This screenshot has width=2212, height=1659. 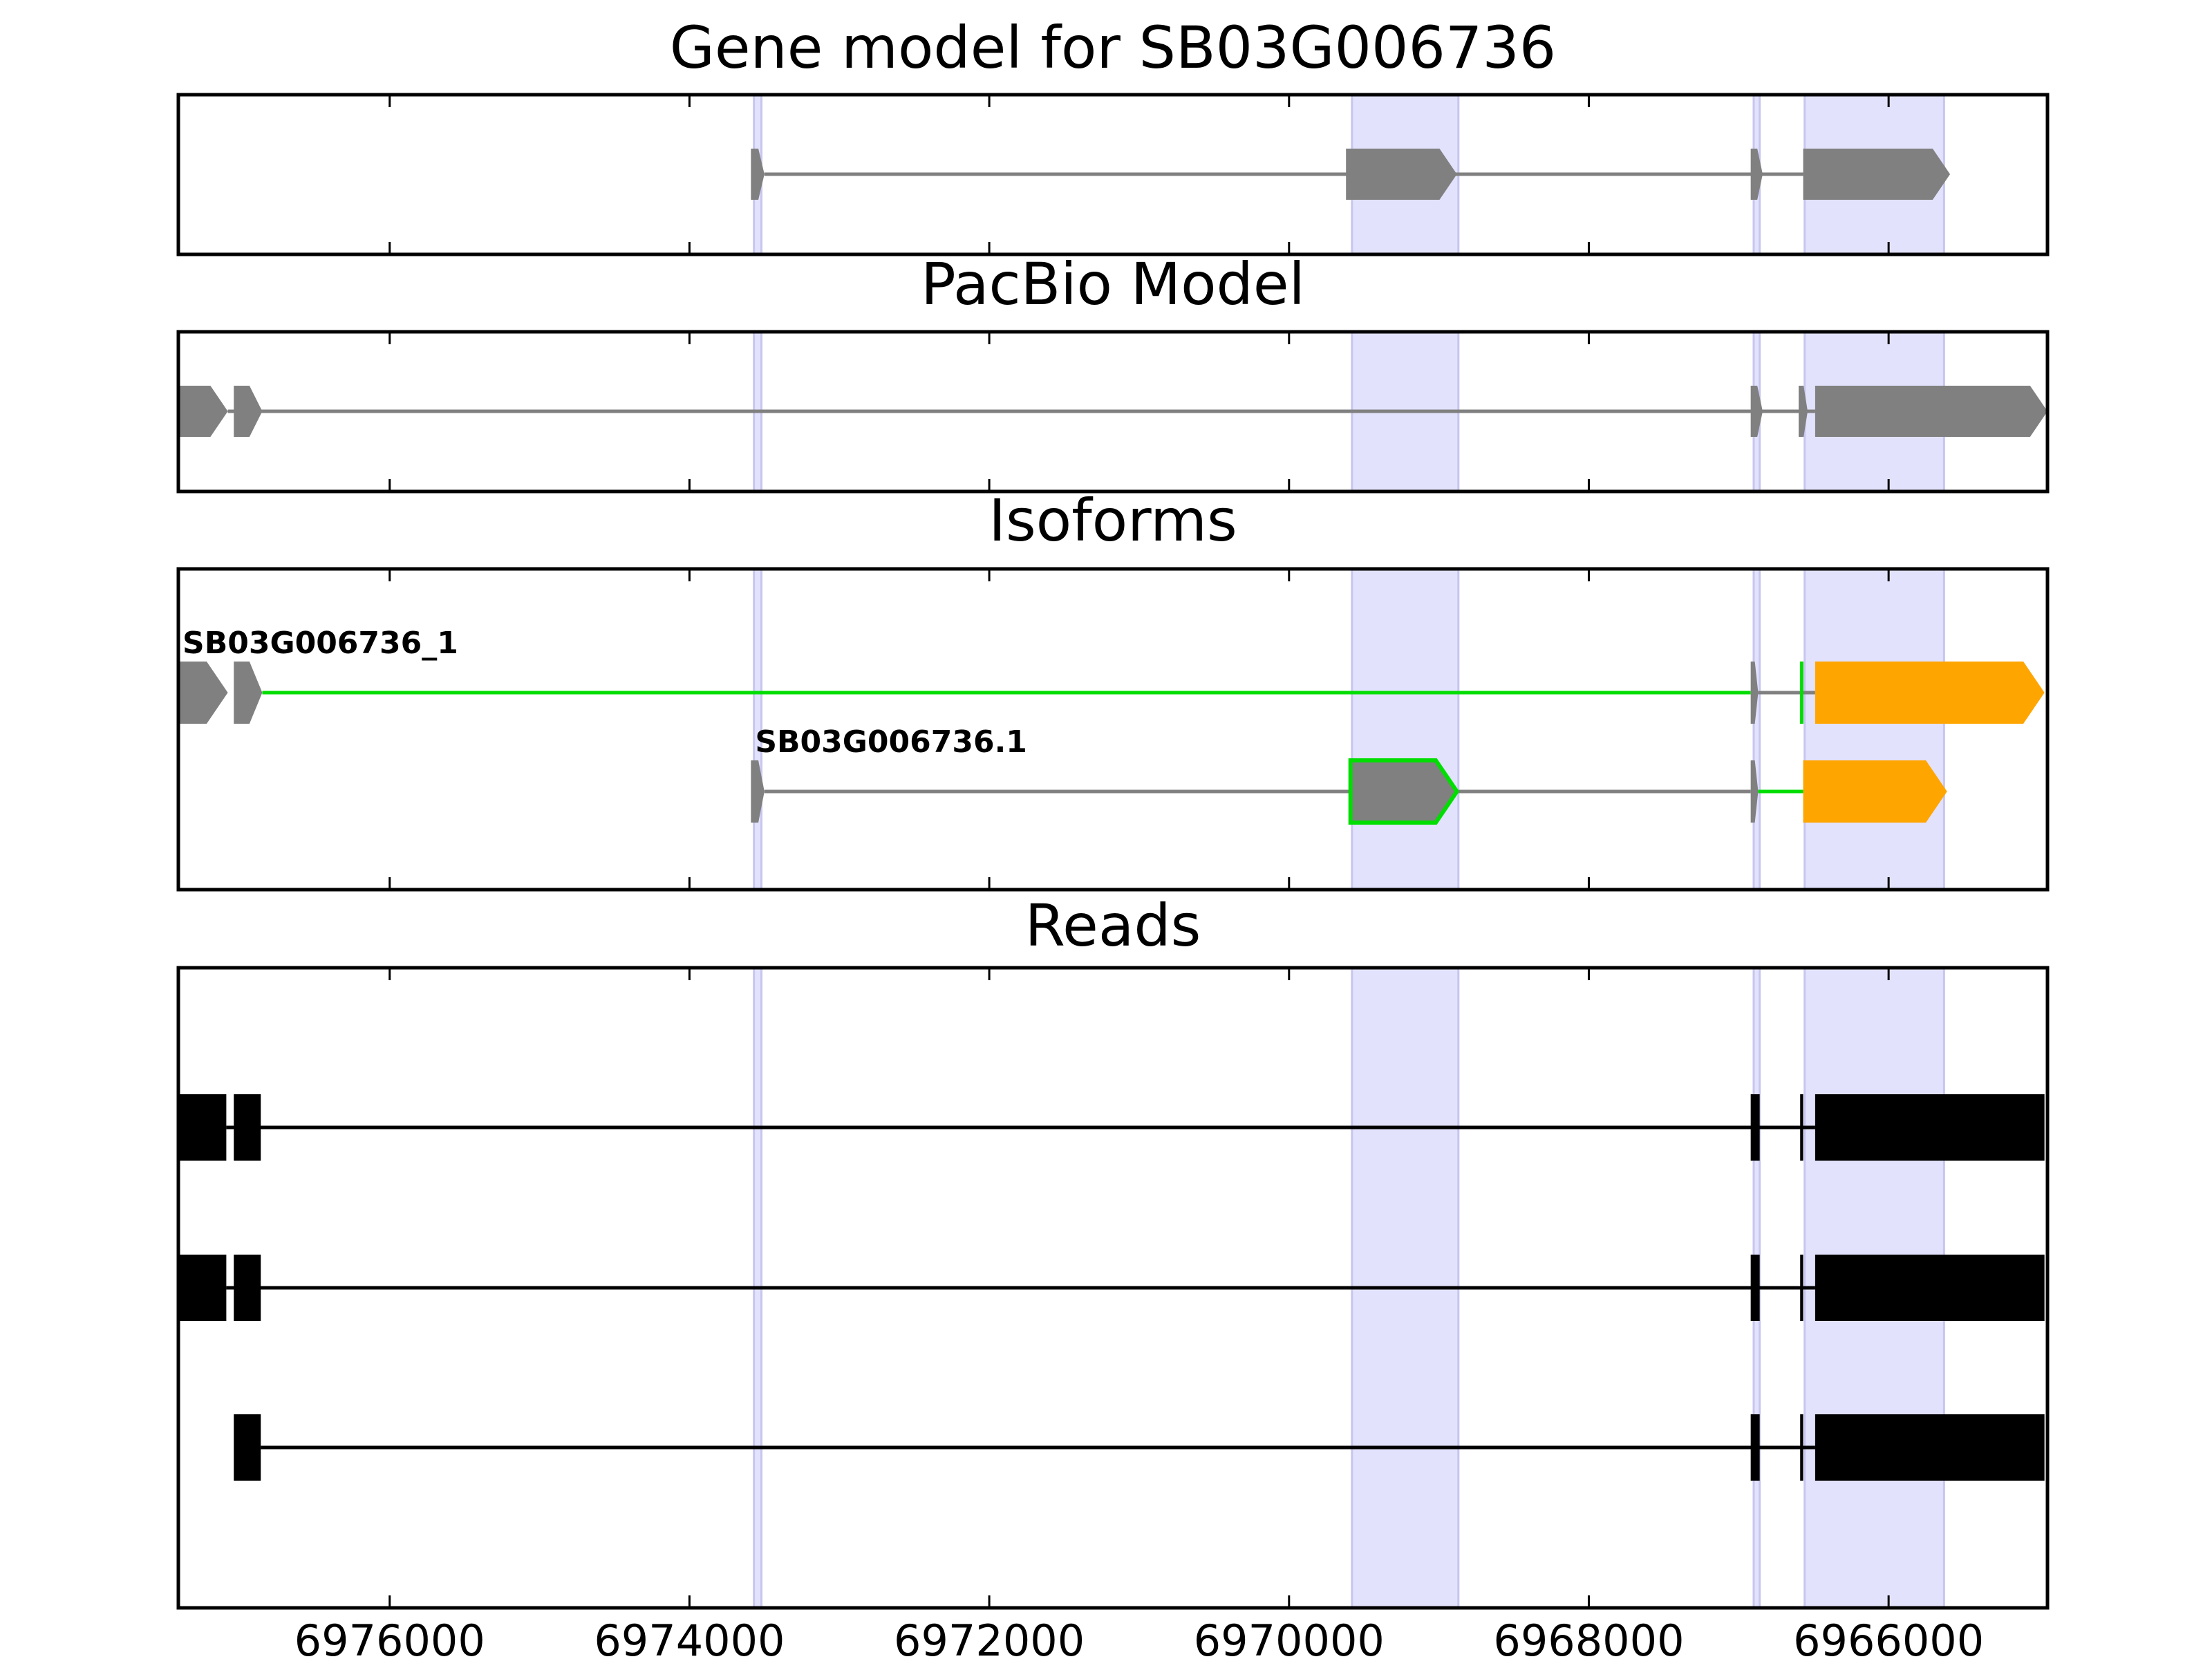 I want to click on x-tick-label: 6972000, so click(x=990, y=1637).